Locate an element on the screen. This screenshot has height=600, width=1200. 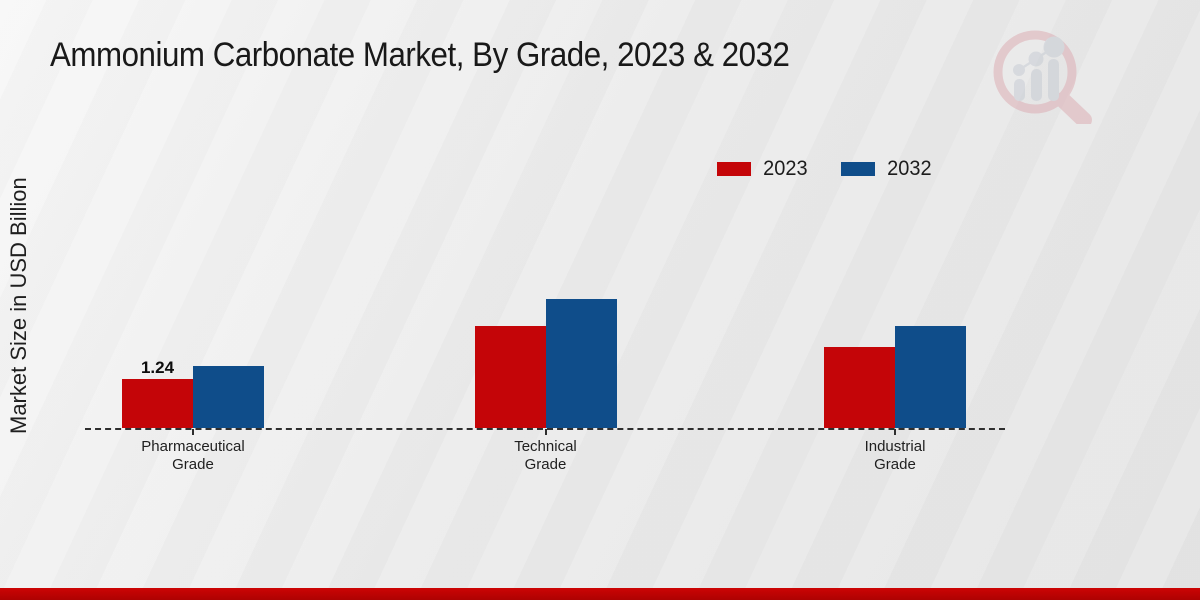
legend-item-2032: 2032 is located at coordinates (886, 169).